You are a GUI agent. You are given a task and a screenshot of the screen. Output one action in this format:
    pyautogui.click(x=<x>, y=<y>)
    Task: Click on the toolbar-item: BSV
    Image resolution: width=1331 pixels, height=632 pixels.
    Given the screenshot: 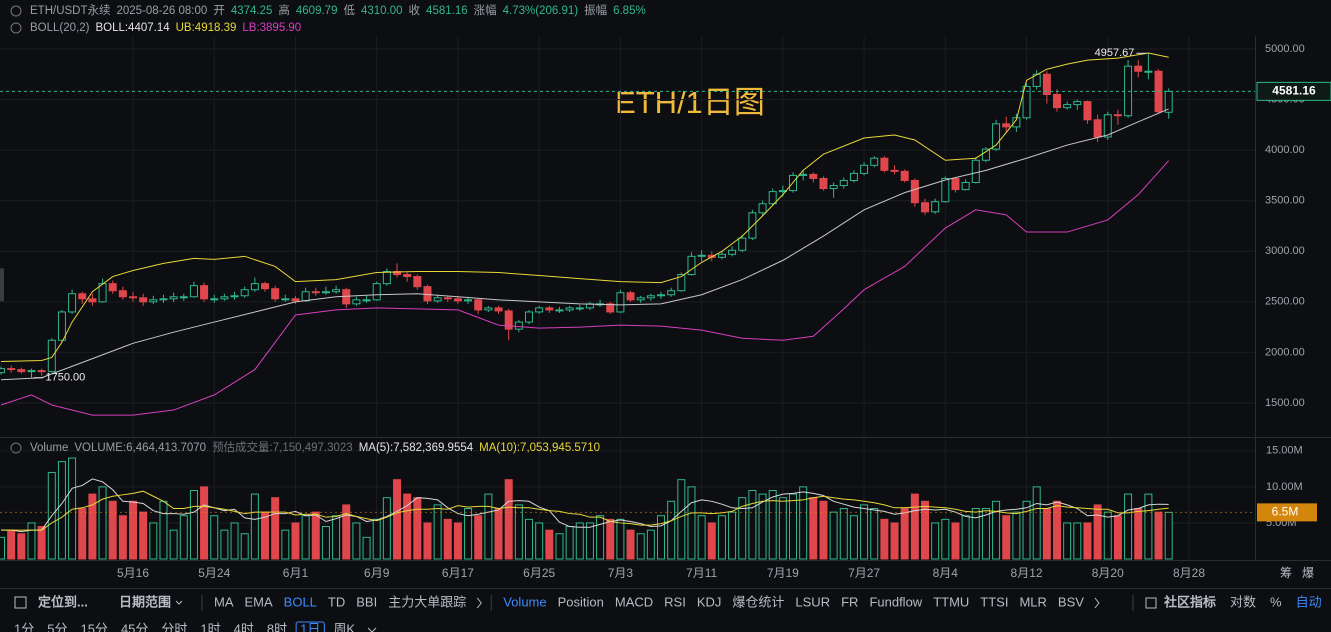 What is the action you would take?
    pyautogui.click(x=1071, y=601)
    